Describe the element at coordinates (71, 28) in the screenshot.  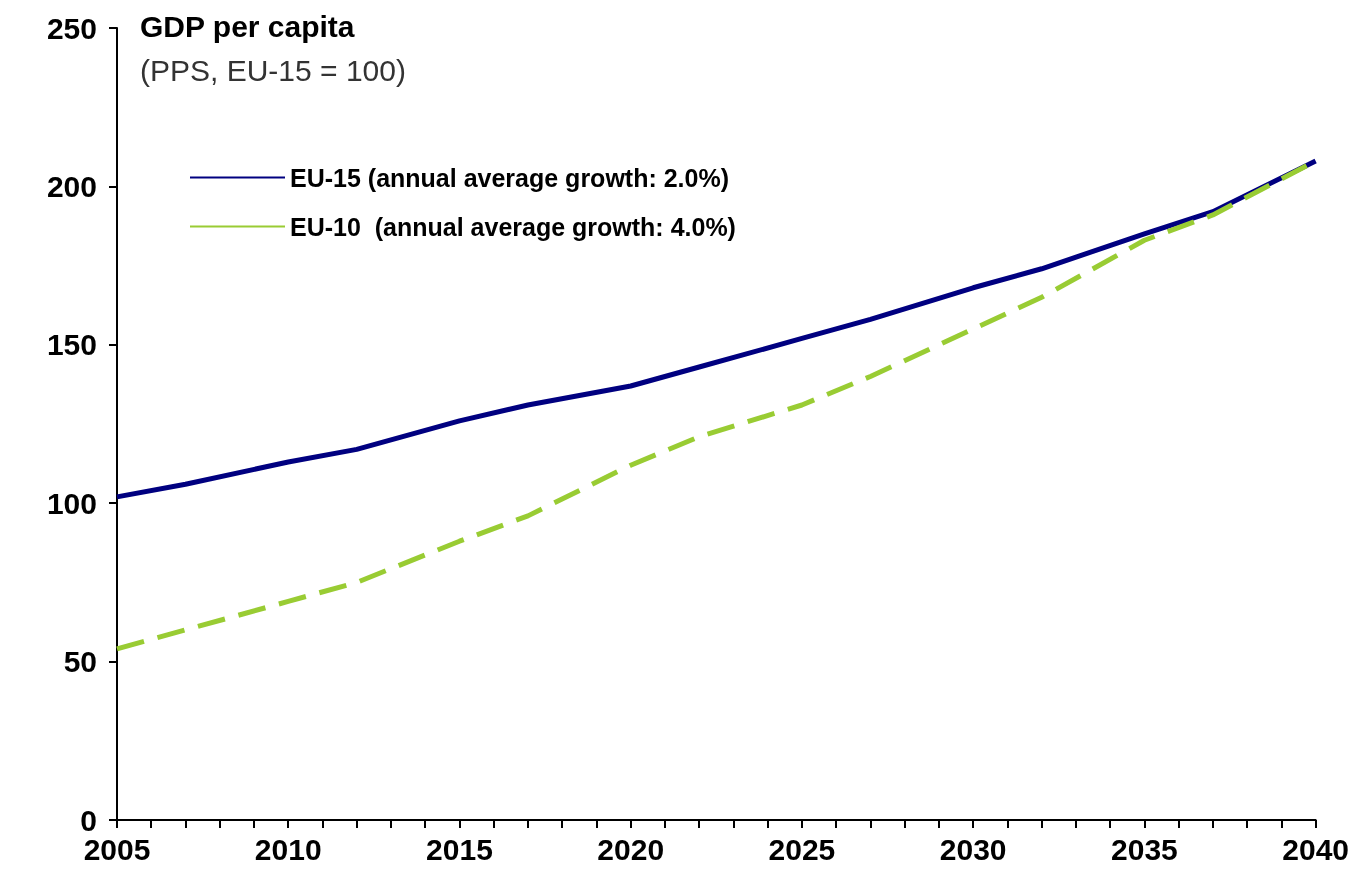
I see `y-tick-label: 250` at that location.